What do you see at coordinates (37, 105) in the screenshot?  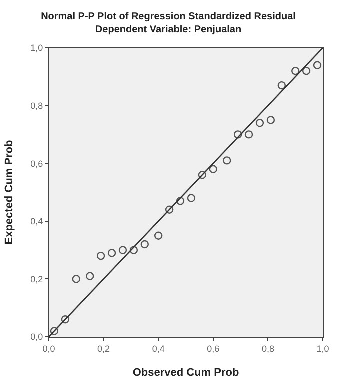 I see `y-tick-label: 0,8` at bounding box center [37, 105].